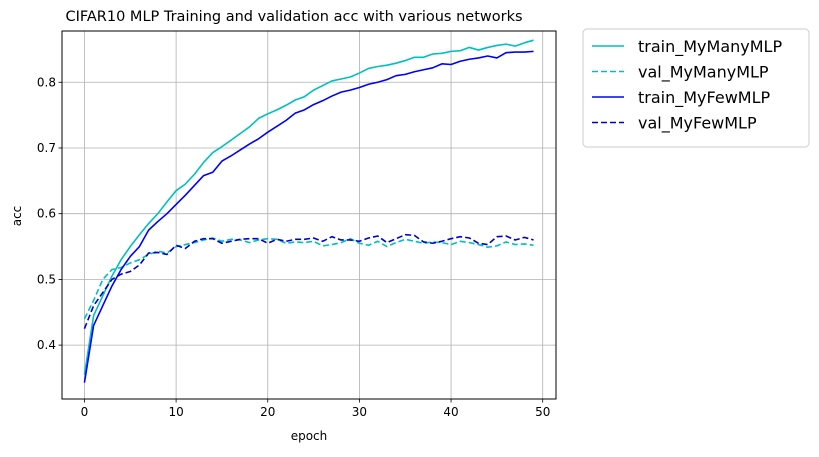 The image size is (819, 457). Describe the element at coordinates (267, 412) in the screenshot. I see `x-tick-label: 20` at that location.